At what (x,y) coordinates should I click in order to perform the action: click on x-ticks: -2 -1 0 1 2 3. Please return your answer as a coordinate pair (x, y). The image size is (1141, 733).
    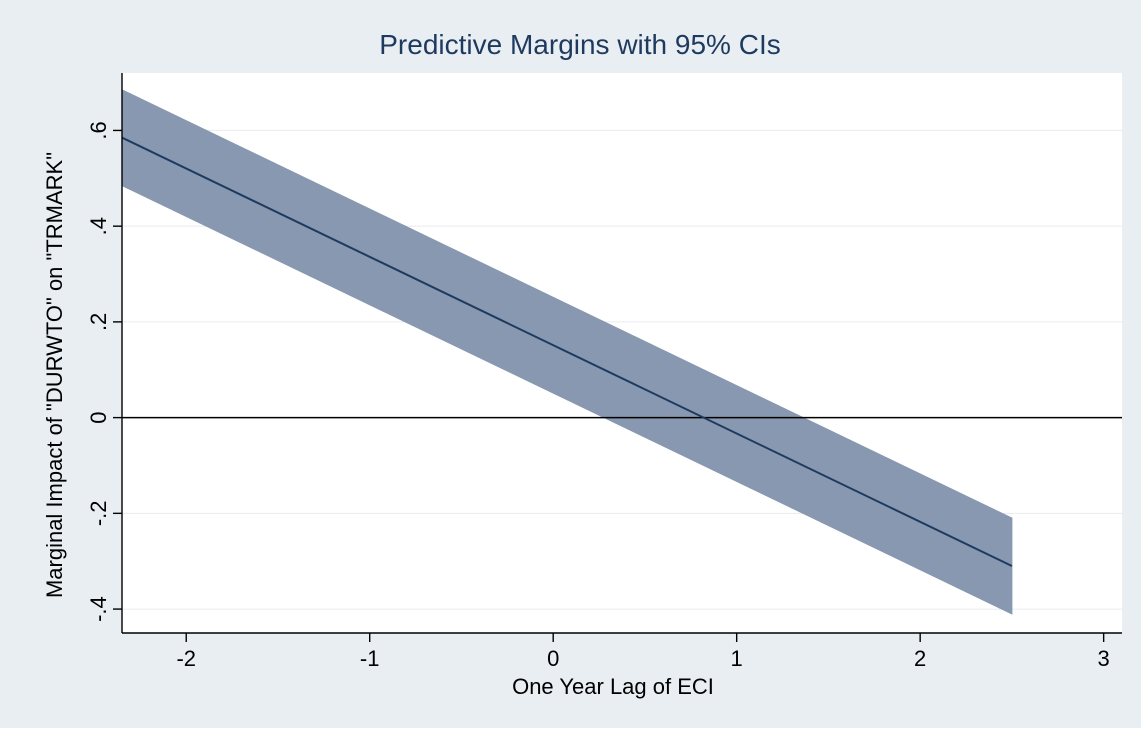
    Looking at the image, I should click on (643, 652).